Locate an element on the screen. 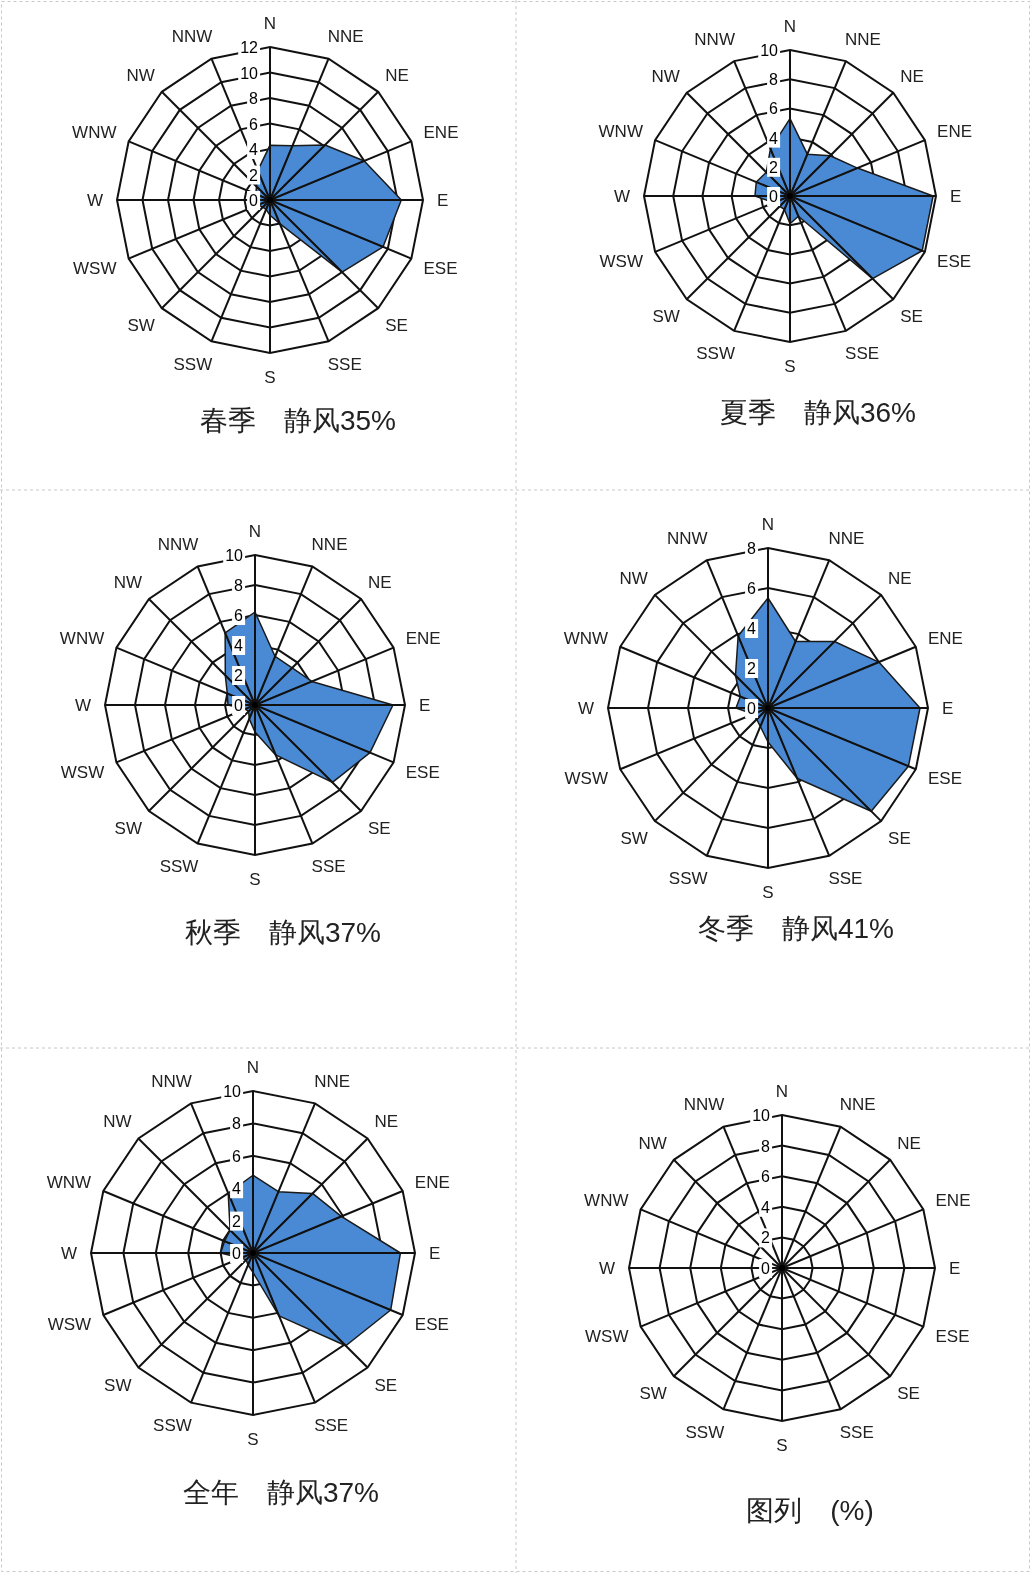 This screenshot has width=1031, height=1573. text: 冬季 静风41% is located at coordinates (796, 928).